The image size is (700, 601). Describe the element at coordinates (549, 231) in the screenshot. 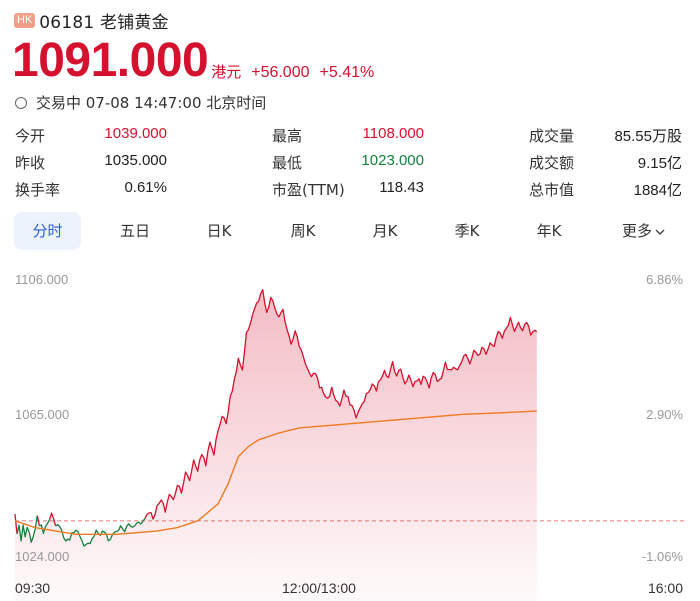

I see `tab-yearly-k: 年K` at that location.